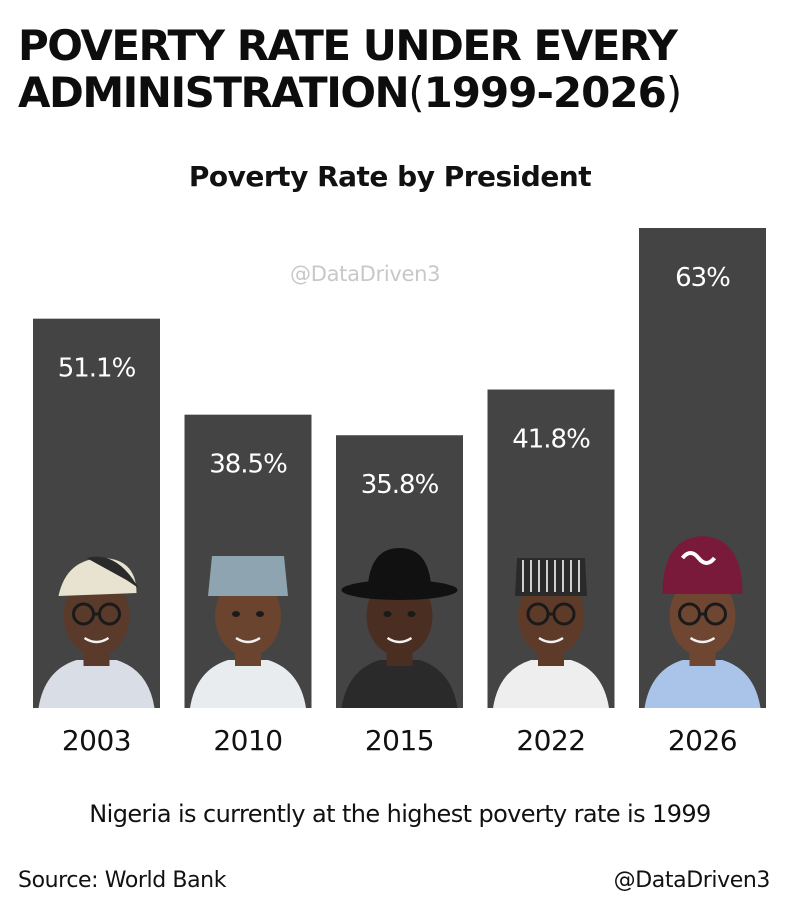 The height and width of the screenshot is (900, 800). What do you see at coordinates (390, 176) in the screenshot?
I see `chart-title: Poverty Rate by President` at bounding box center [390, 176].